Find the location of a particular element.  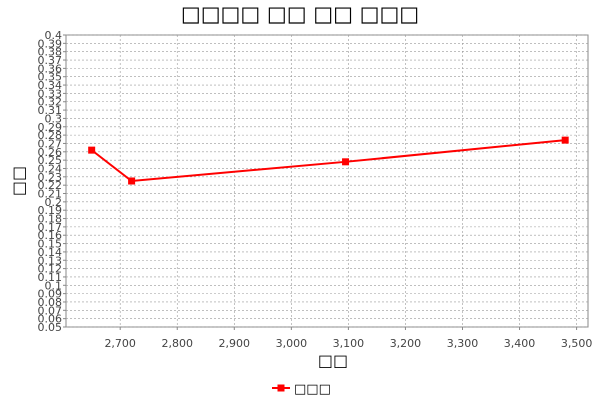

y-tick-label: 0.39 is located at coordinates (50, 43).